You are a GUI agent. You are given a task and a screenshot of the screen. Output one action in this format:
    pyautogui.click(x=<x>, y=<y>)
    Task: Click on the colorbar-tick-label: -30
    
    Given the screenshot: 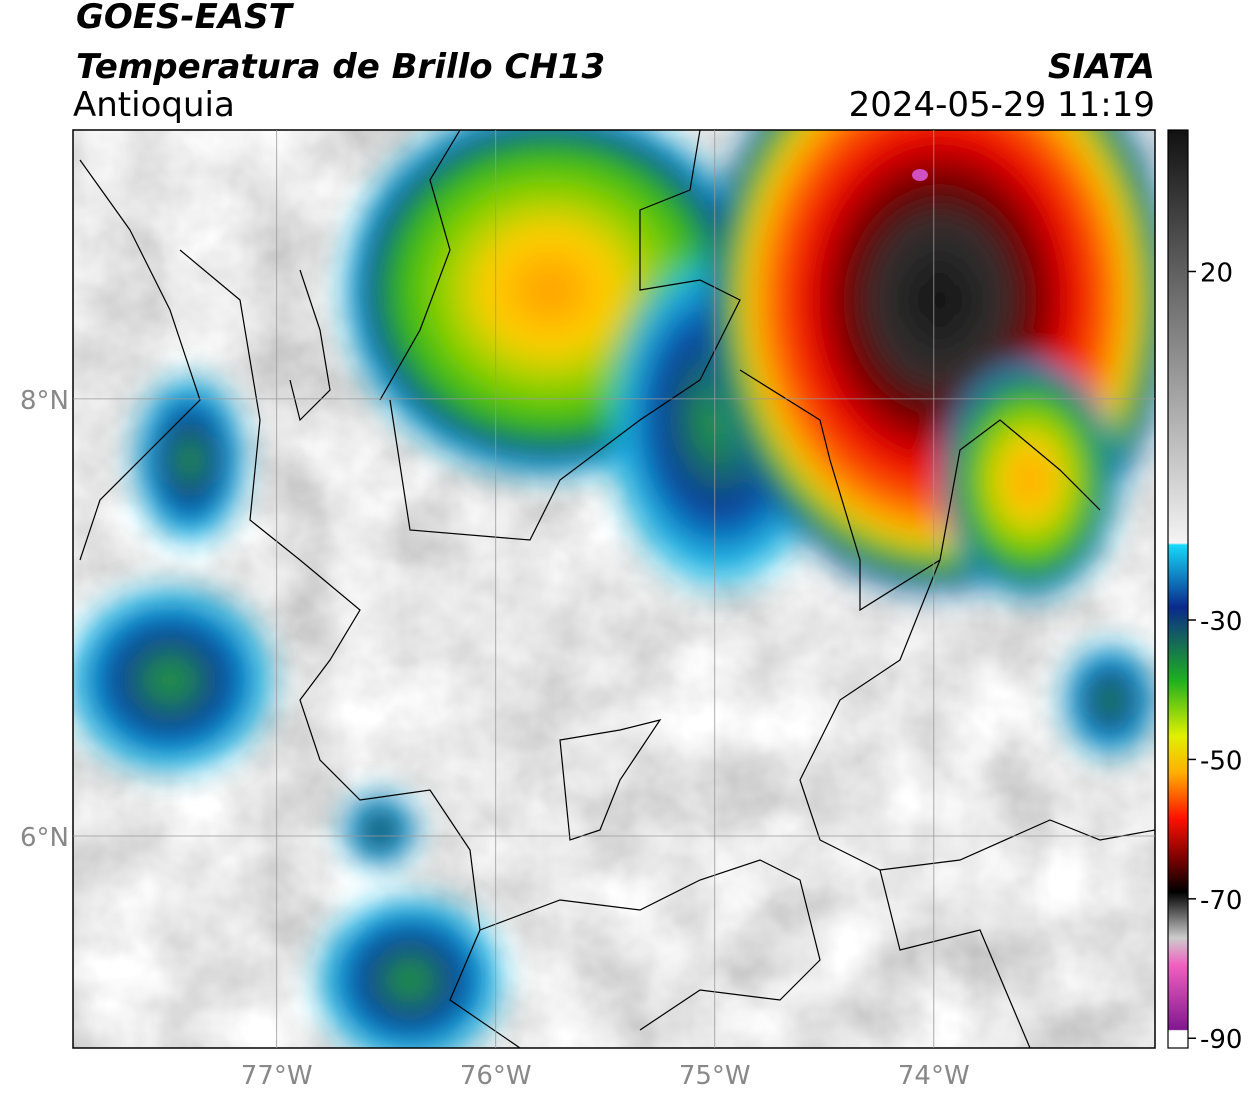 What is the action you would take?
    pyautogui.click(x=1221, y=622)
    